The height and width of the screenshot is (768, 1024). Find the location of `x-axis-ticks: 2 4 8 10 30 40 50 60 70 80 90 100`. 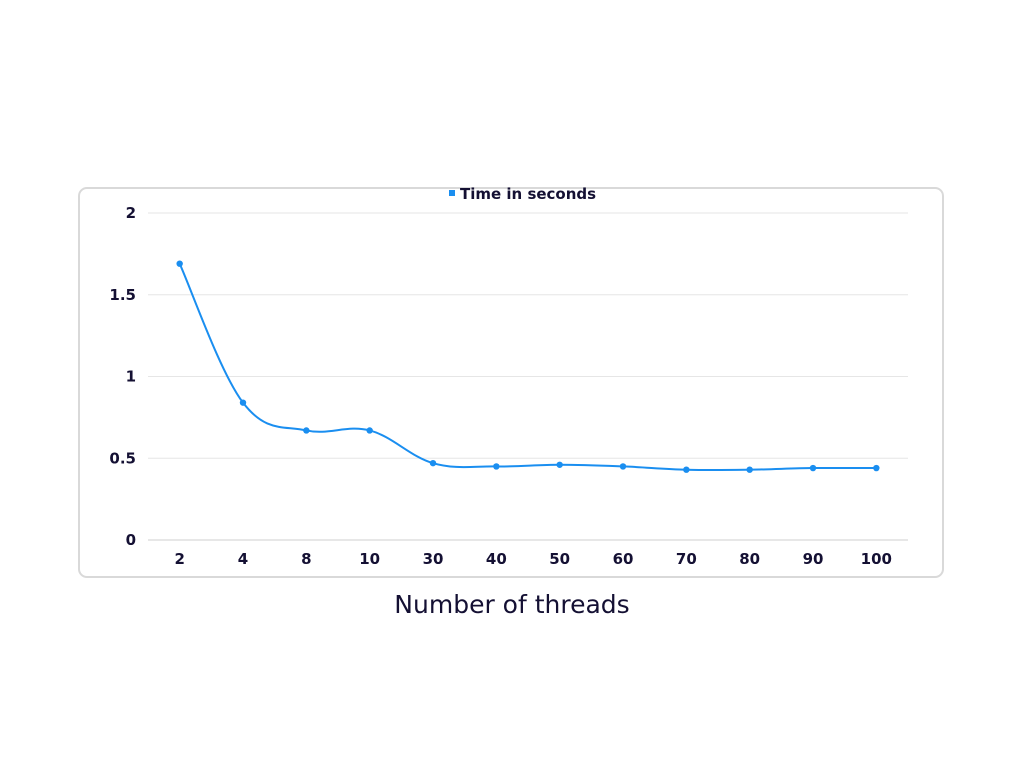

x-axis-ticks: 2 4 8 10 30 40 50 60 70 80 90 100 is located at coordinates (533, 559).